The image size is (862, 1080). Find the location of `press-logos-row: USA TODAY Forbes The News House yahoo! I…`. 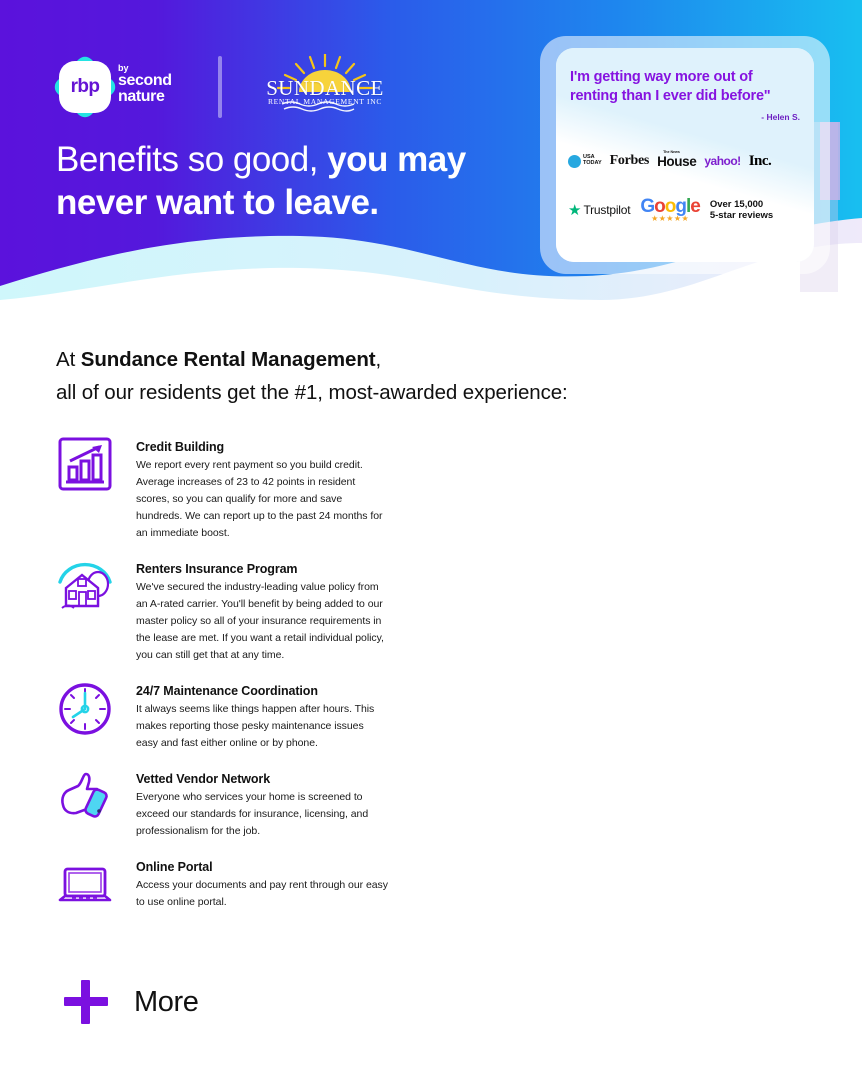

press-logos-row: USA TODAY Forbes The News House yahoo! I… is located at coordinates (686, 161).